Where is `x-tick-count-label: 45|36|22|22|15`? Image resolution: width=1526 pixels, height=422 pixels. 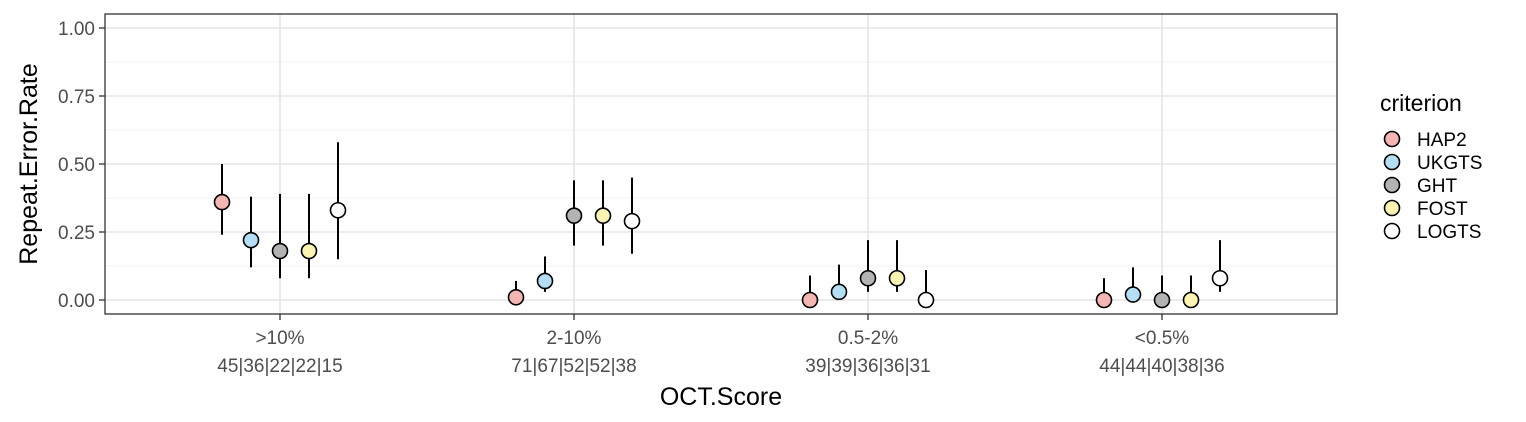
x-tick-count-label: 45|36|22|22|15 is located at coordinates (279, 366).